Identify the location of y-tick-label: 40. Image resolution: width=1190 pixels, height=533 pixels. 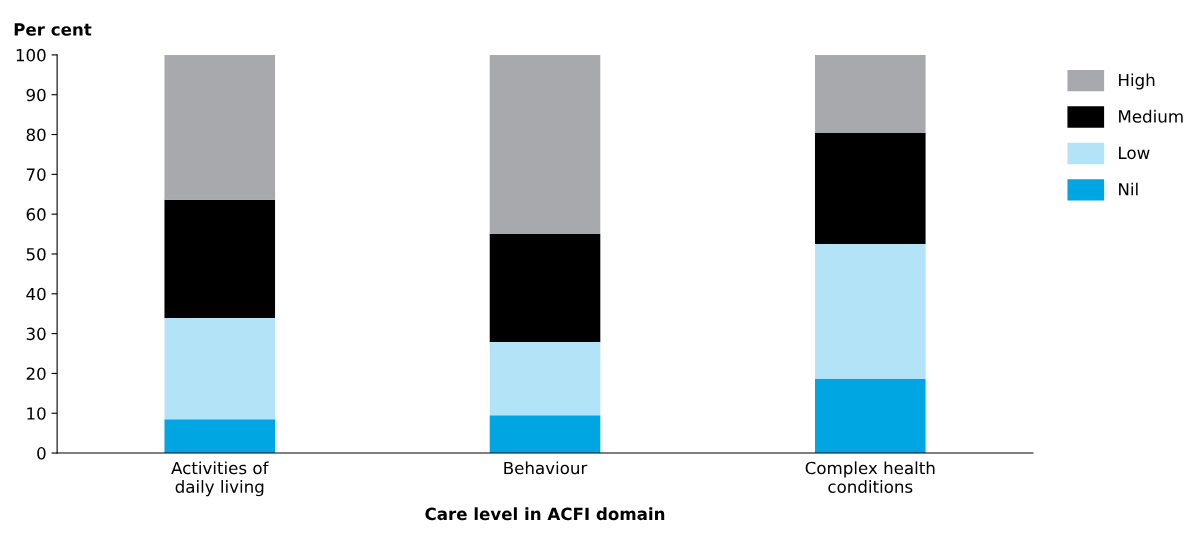
(36, 294).